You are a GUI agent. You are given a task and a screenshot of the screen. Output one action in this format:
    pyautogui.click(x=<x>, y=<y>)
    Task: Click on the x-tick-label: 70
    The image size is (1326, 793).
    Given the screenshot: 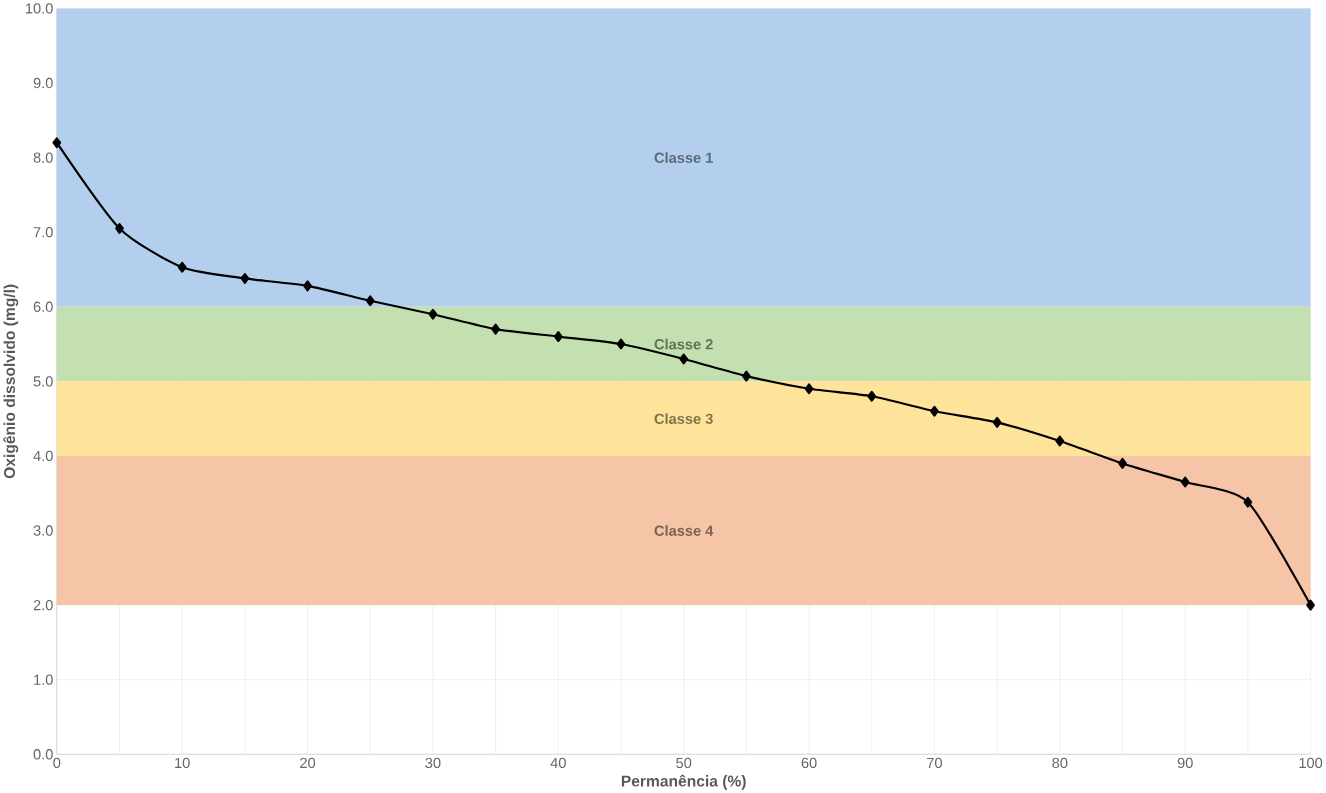 What is the action you would take?
    pyautogui.click(x=934, y=763)
    